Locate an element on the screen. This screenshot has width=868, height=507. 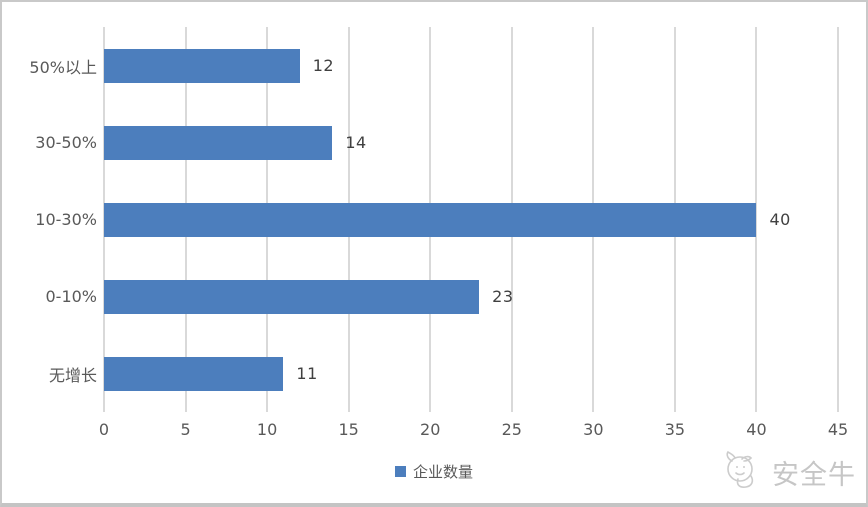
category-label: 50%以上 is located at coordinates (63, 67).